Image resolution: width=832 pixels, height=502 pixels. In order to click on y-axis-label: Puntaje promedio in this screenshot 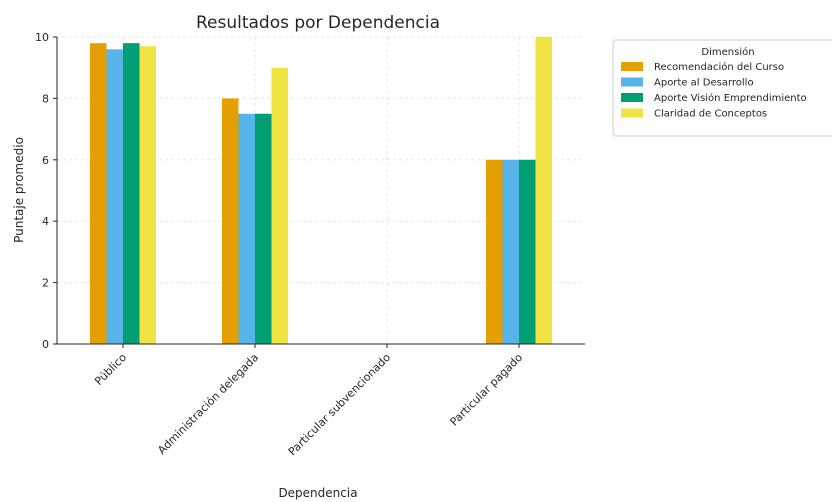, I will do `click(19, 190)`.